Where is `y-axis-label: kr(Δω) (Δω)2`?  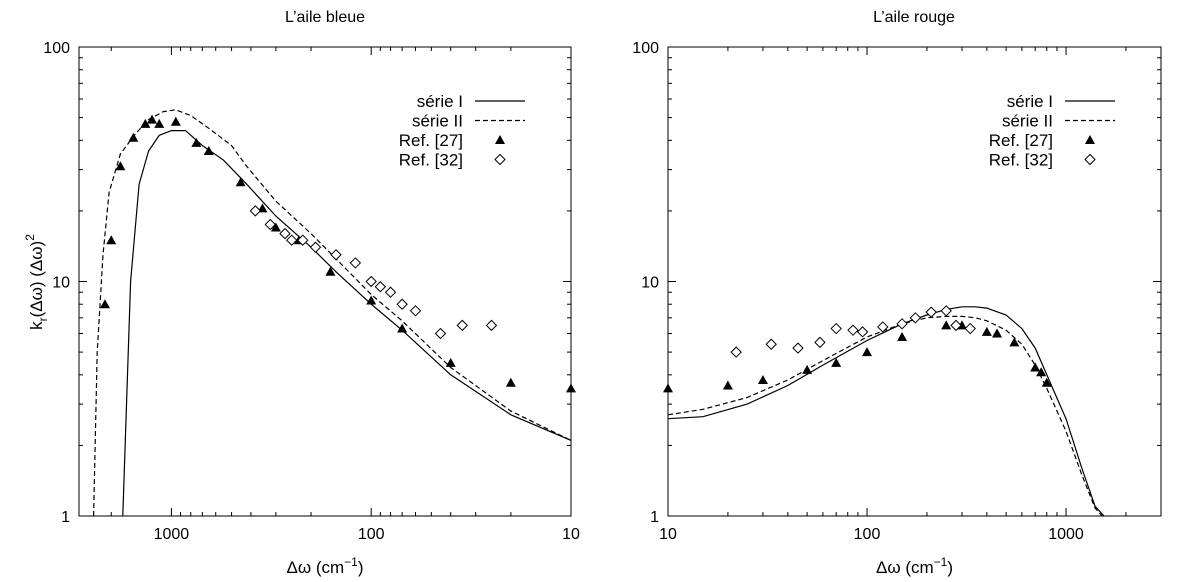 y-axis-label: kr(Δω) (Δω)2 is located at coordinates (36, 282).